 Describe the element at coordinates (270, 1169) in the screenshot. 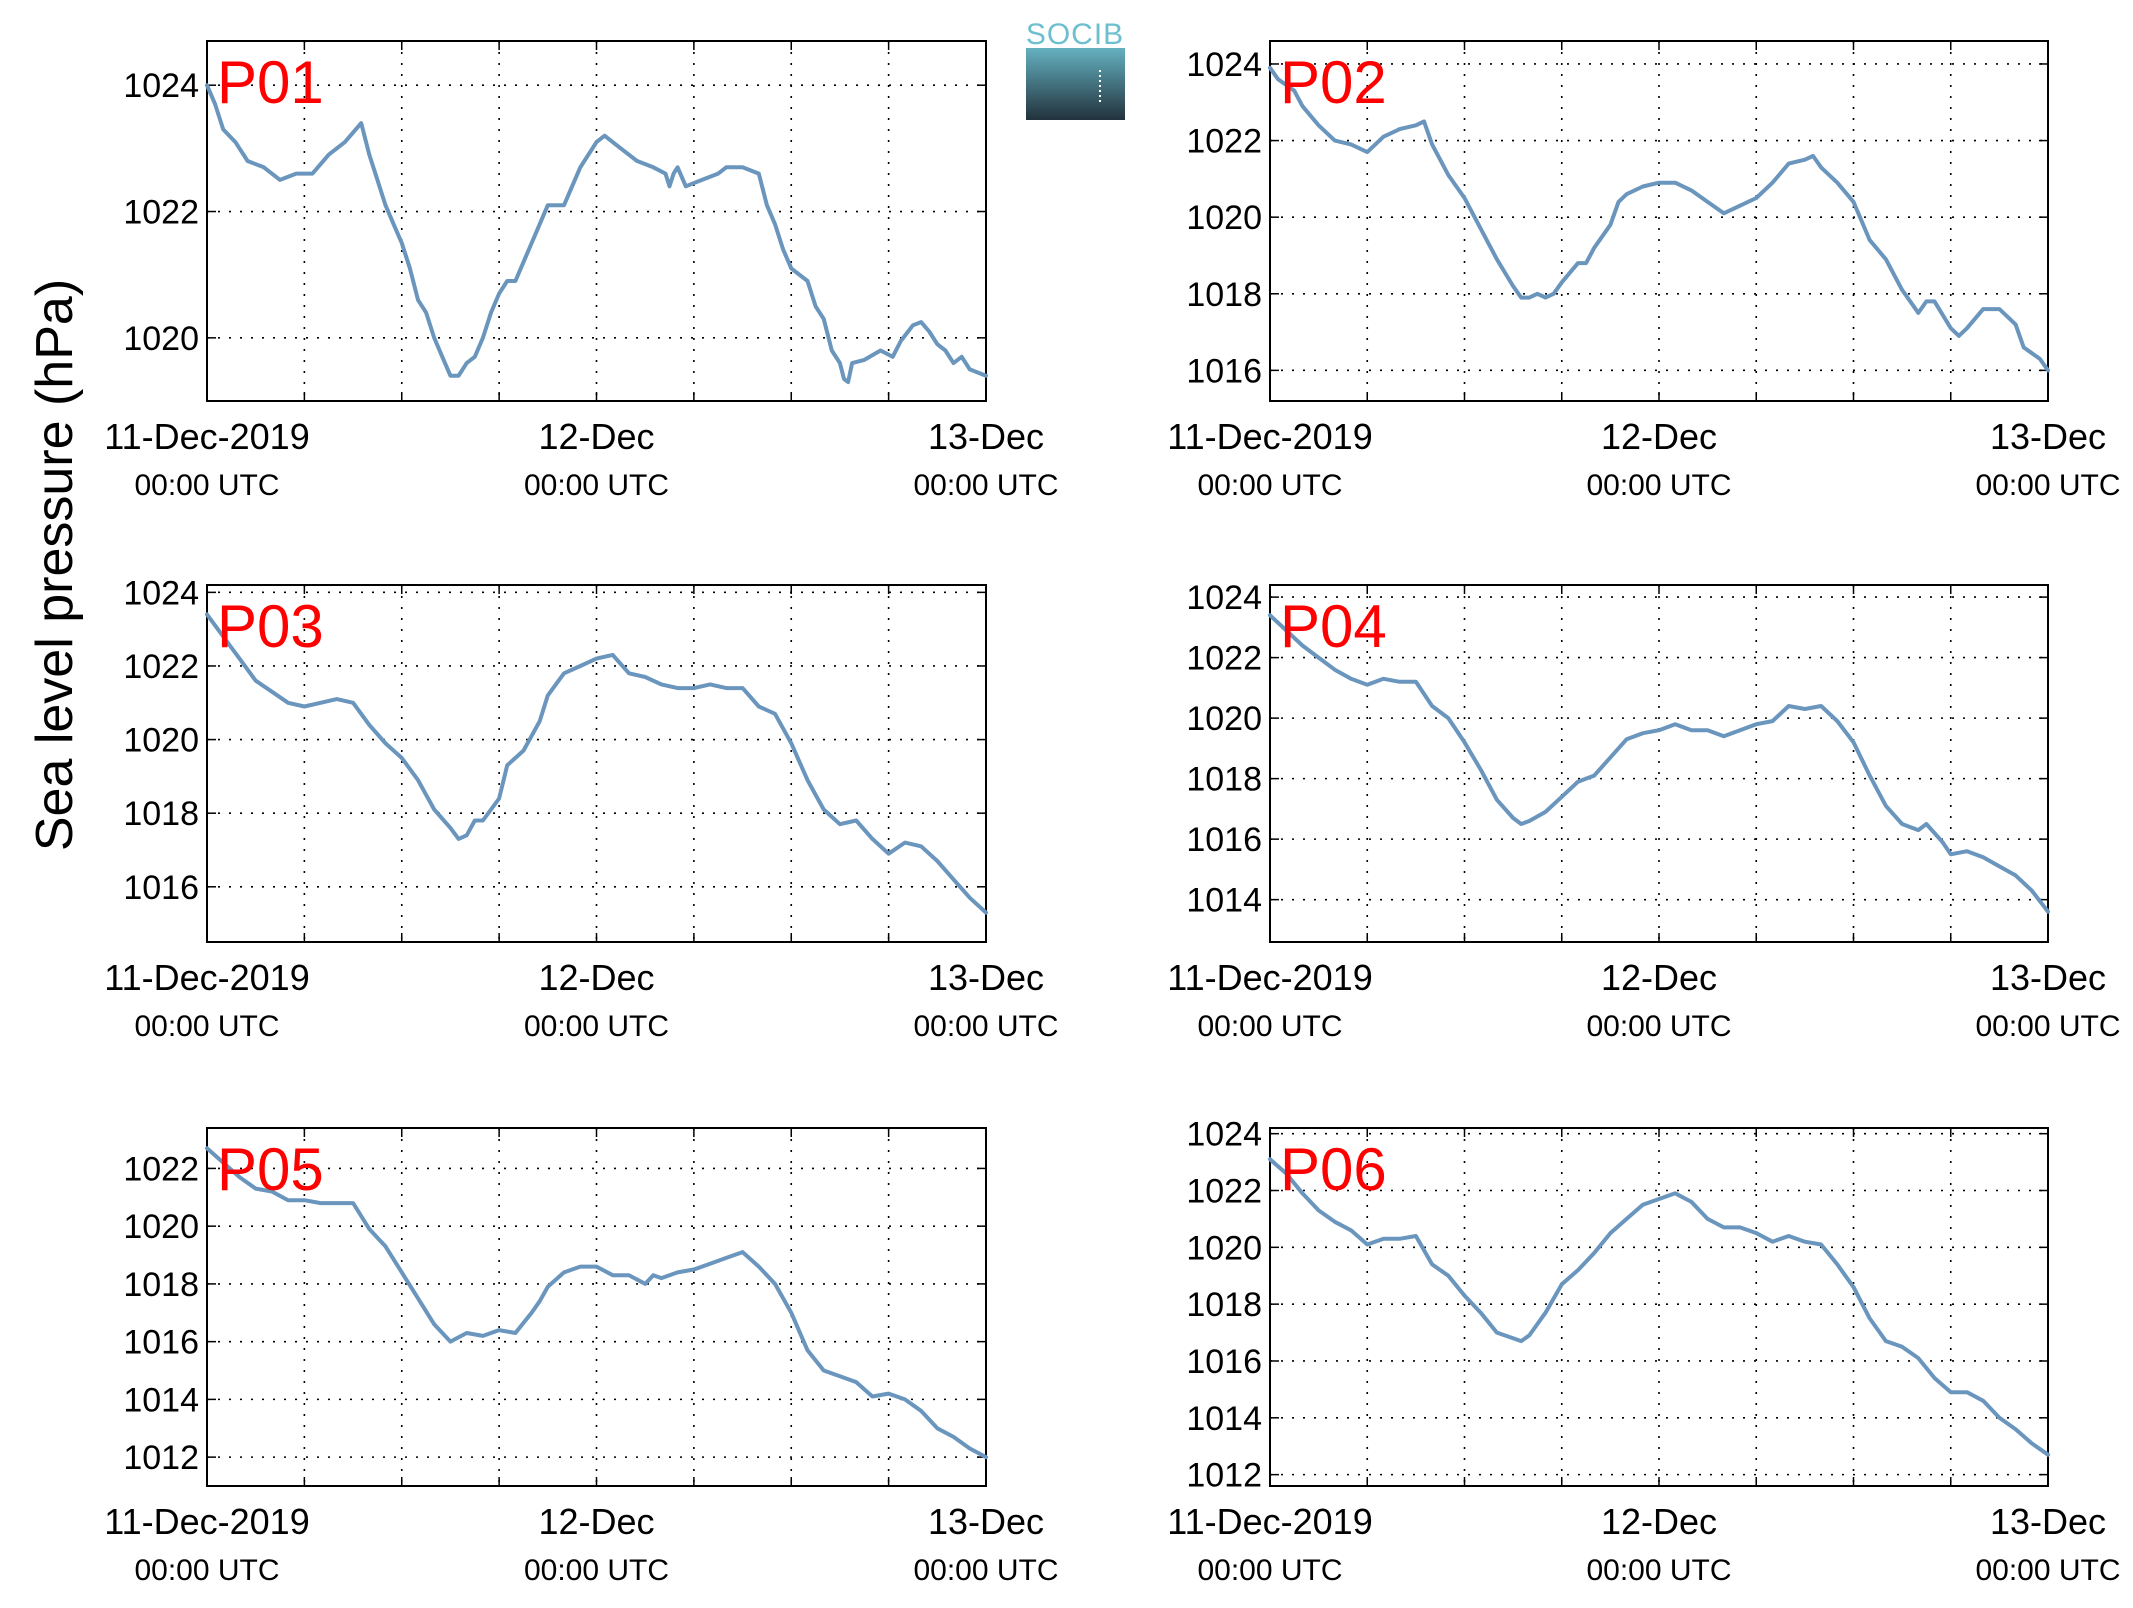

I see `panel-label: P05` at that location.